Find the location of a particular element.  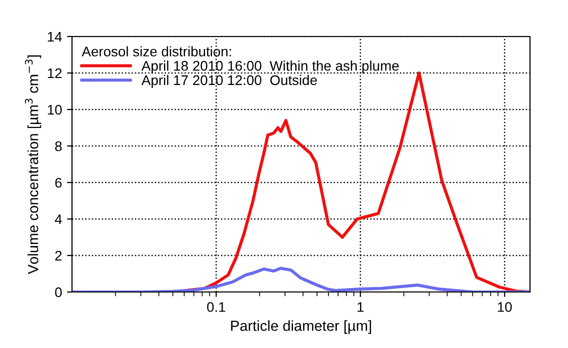

y-tick-label: 12 is located at coordinates (55, 73).